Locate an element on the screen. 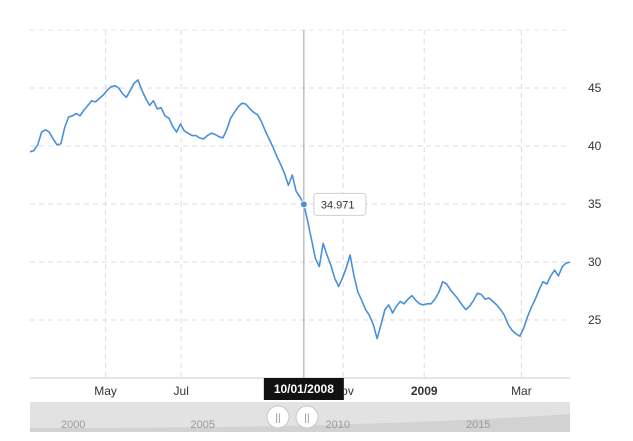 This screenshot has height=441, width=633. tooltip-value: 34.971 is located at coordinates (338, 205).